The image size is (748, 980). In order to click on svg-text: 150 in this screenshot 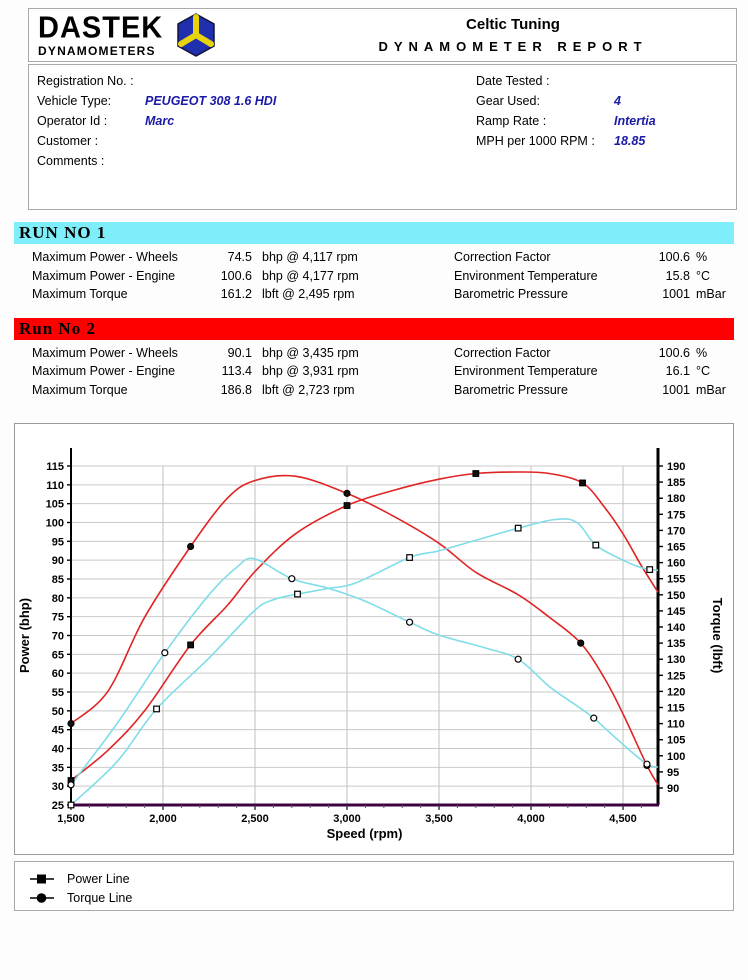, I will do `click(676, 596)`.